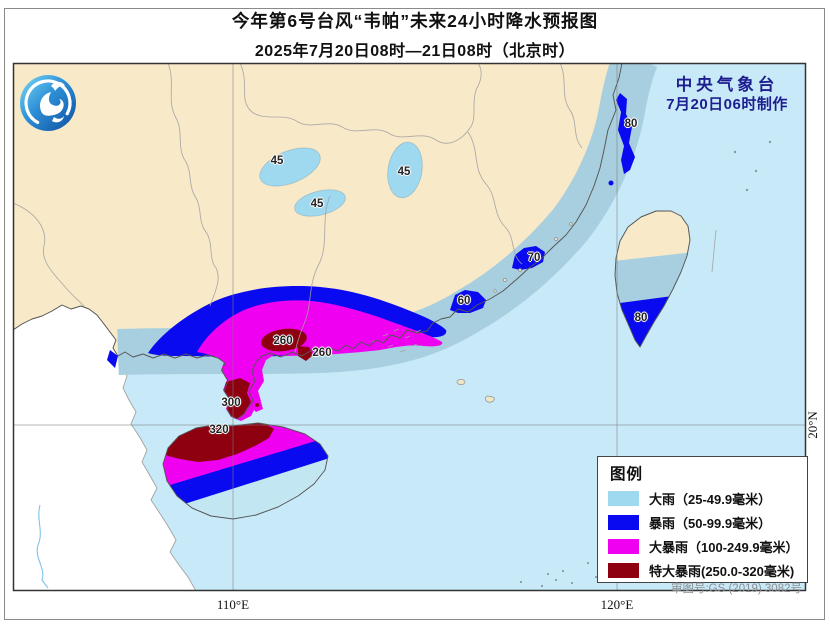 This screenshot has width=830, height=627. What do you see at coordinates (727, 104) in the screenshot?
I see `agency-issue-time: 7月20日06时制作` at bounding box center [727, 104].